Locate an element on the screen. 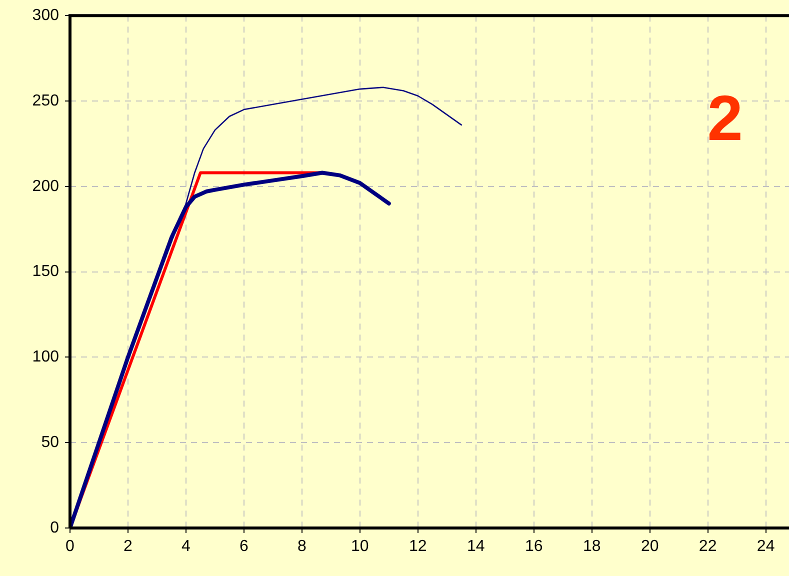 This screenshot has width=789, height=576. y-tick-label: 250 is located at coordinates (46, 101).